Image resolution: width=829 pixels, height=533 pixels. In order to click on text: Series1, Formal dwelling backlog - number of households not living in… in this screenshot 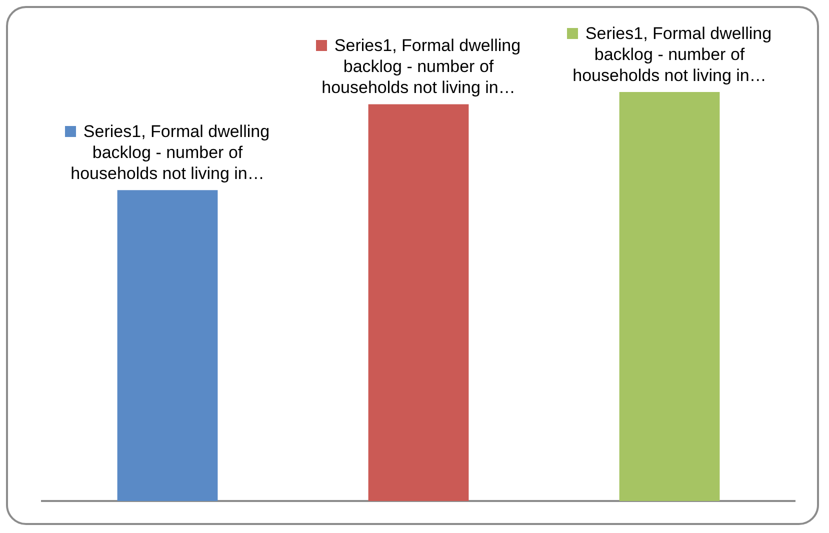, I will do `click(672, 54)`.